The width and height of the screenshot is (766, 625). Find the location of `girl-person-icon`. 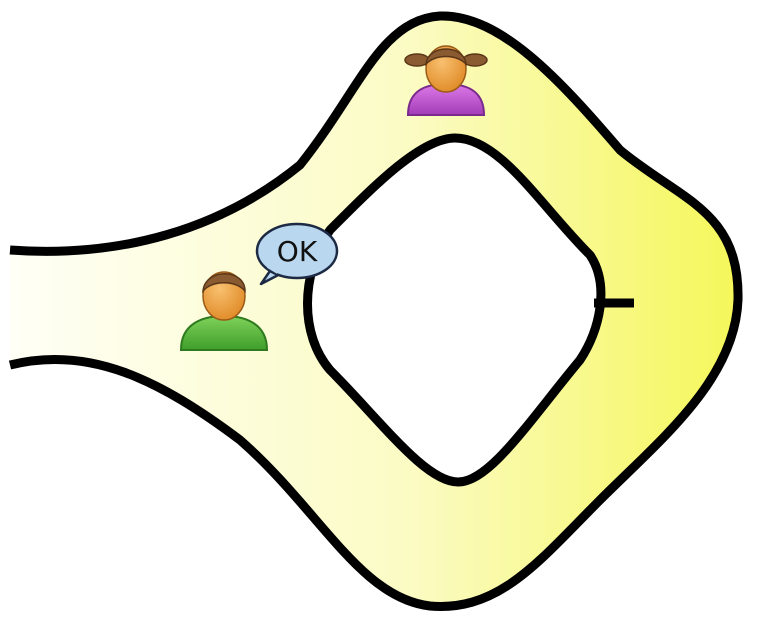

girl-person-icon is located at coordinates (446, 80).